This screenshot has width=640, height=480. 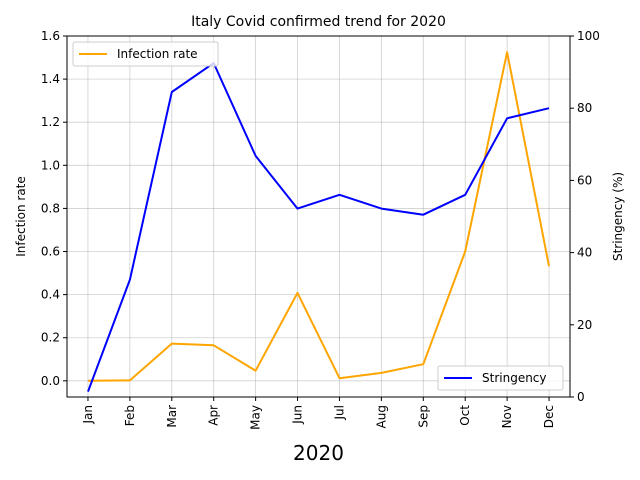 What do you see at coordinates (50, 79) in the screenshot?
I see `left-y-tick-label: 1.4` at bounding box center [50, 79].